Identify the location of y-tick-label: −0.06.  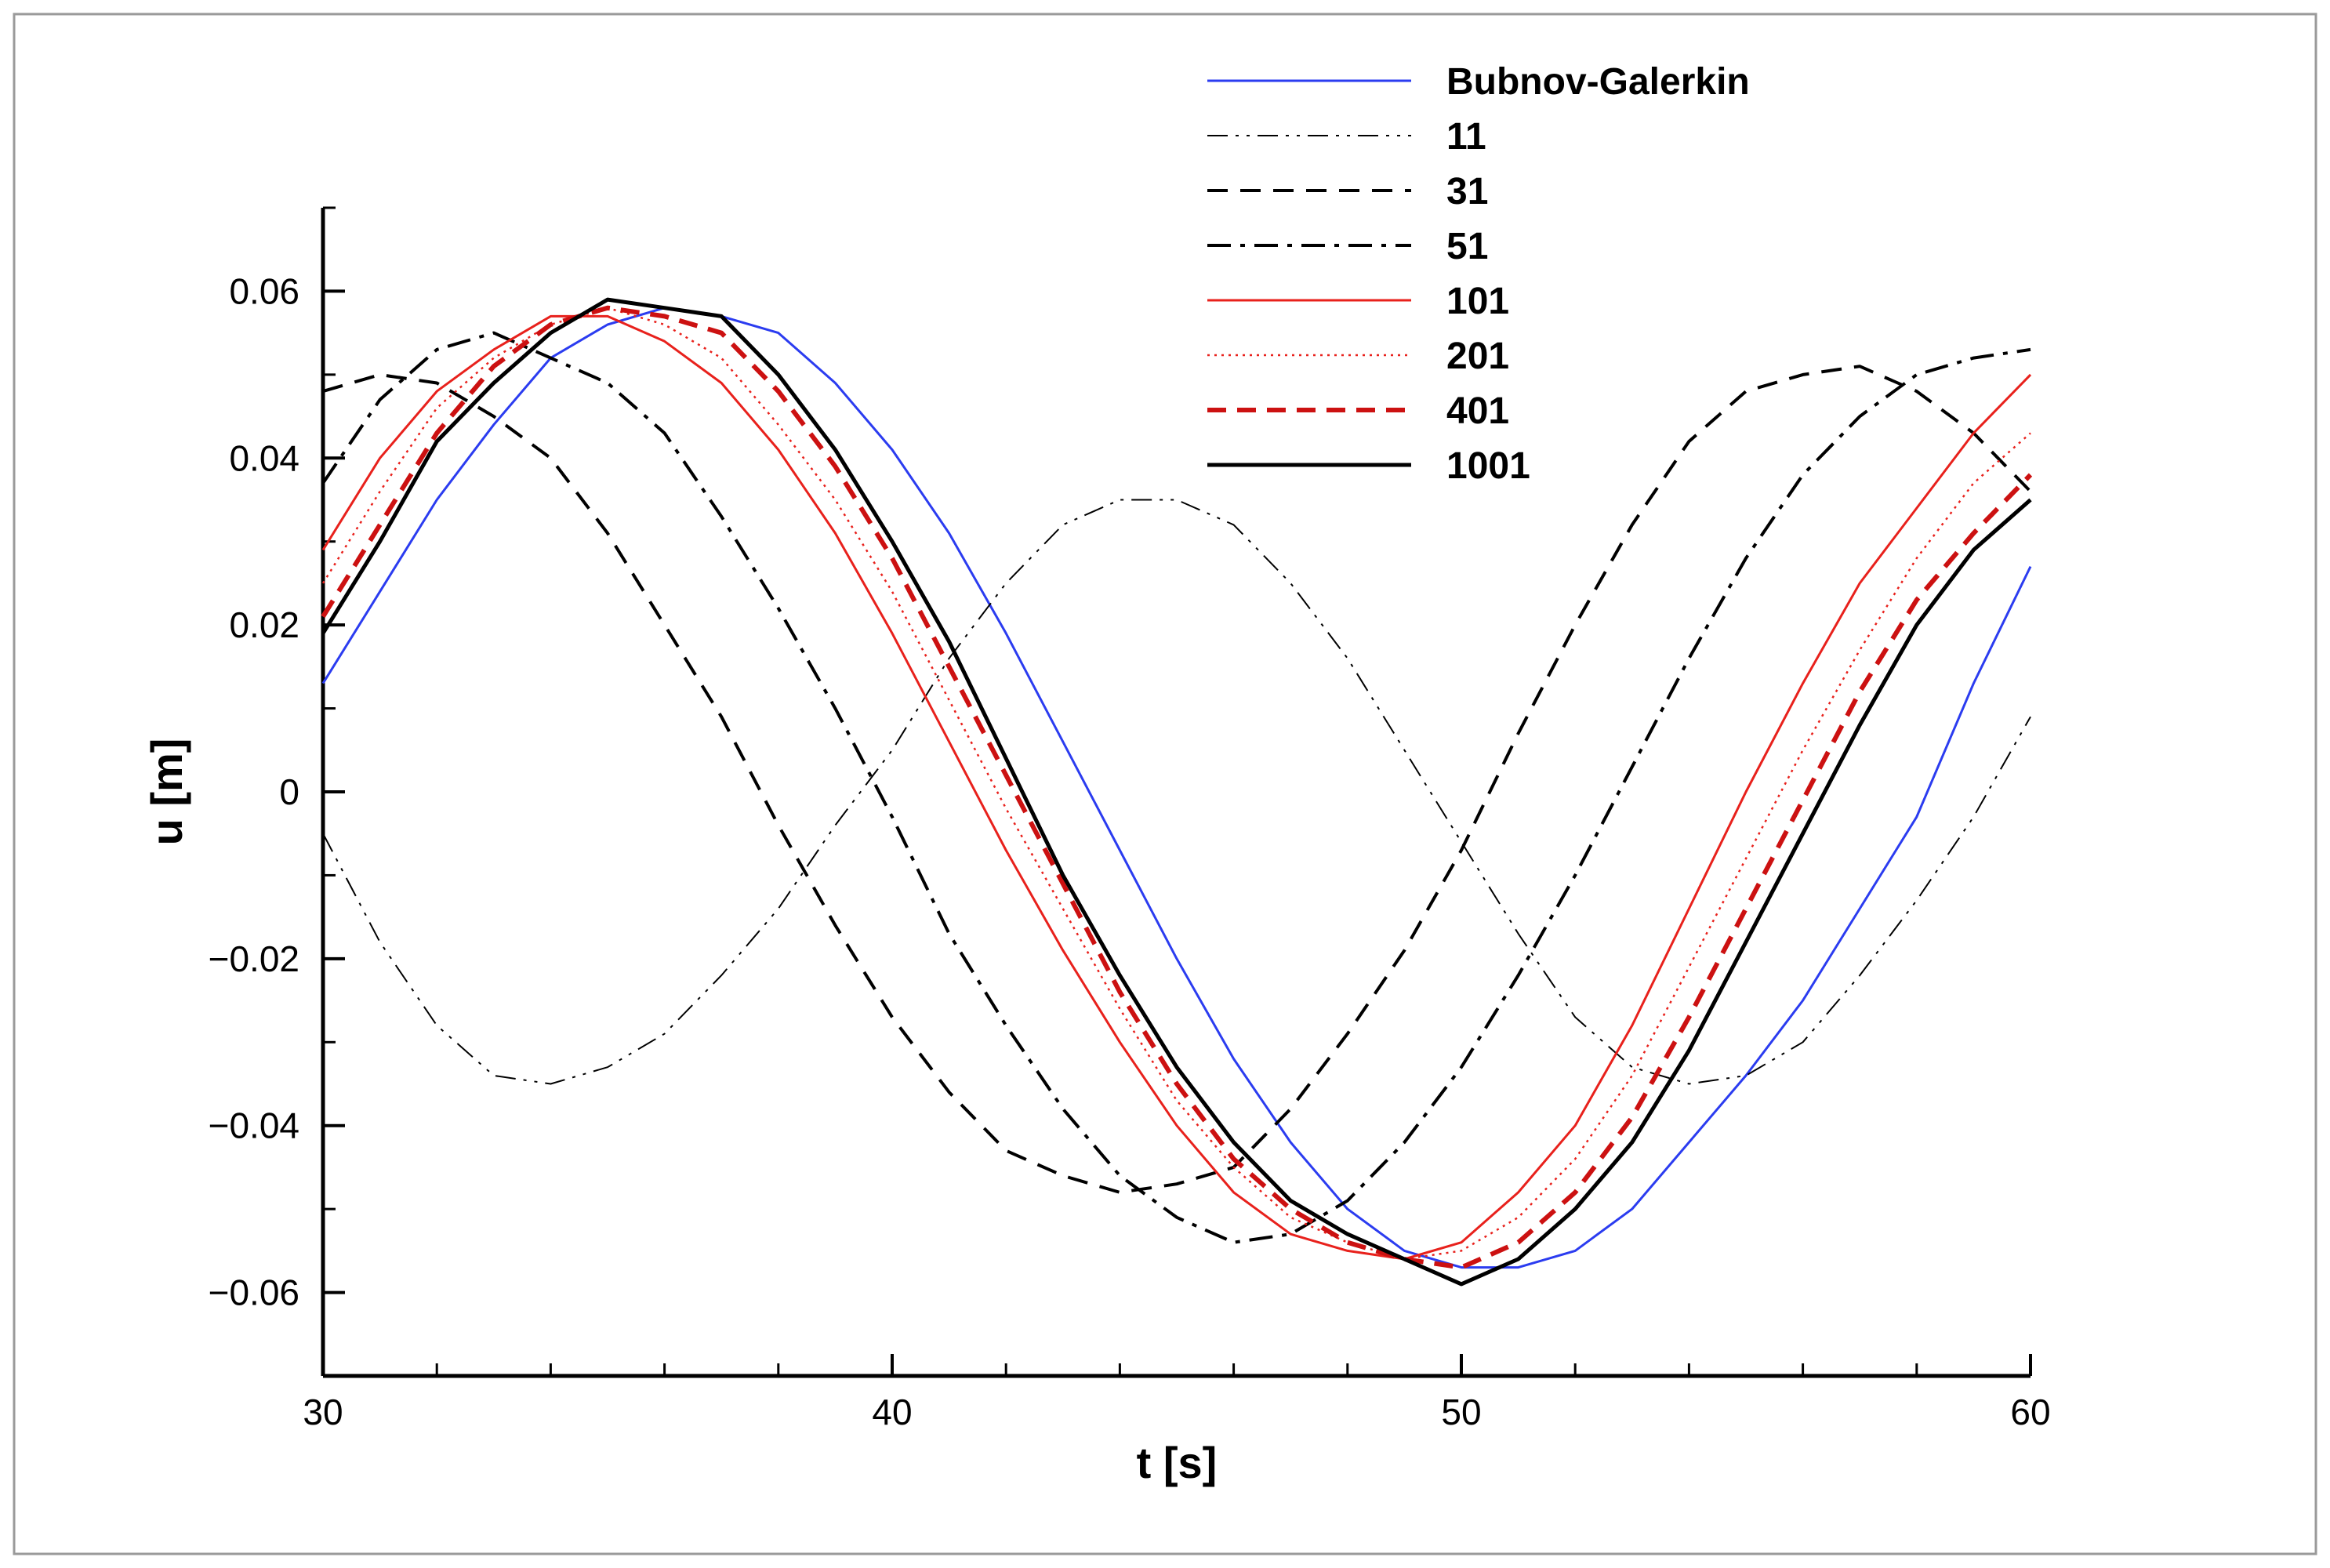
(254, 1292).